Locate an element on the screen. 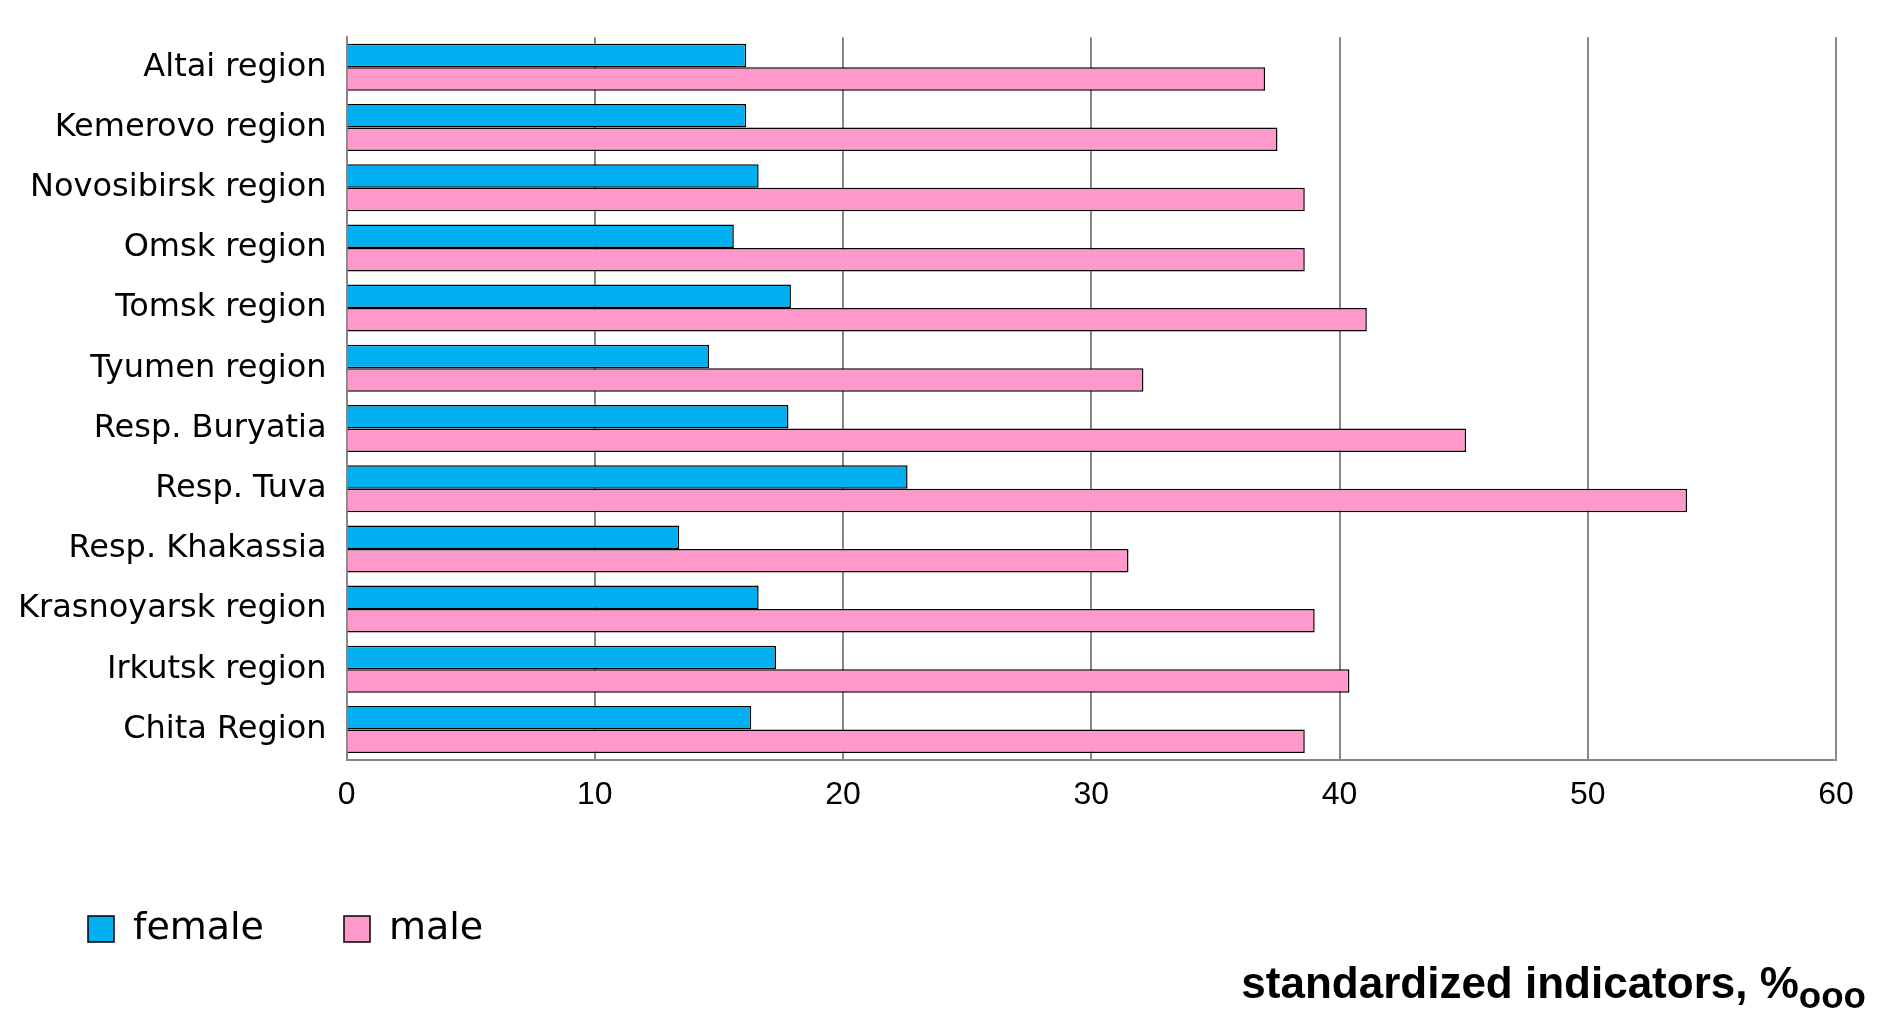 This screenshot has width=1884, height=1019. y-tick-label: Resp. Tuva is located at coordinates (241, 486).